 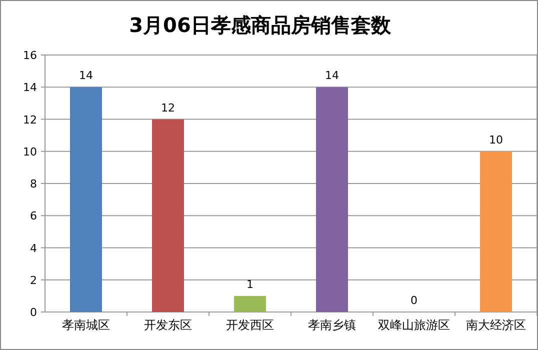 What do you see at coordinates (86, 325) in the screenshot?
I see `x-tick-label: 孝南城区` at bounding box center [86, 325].